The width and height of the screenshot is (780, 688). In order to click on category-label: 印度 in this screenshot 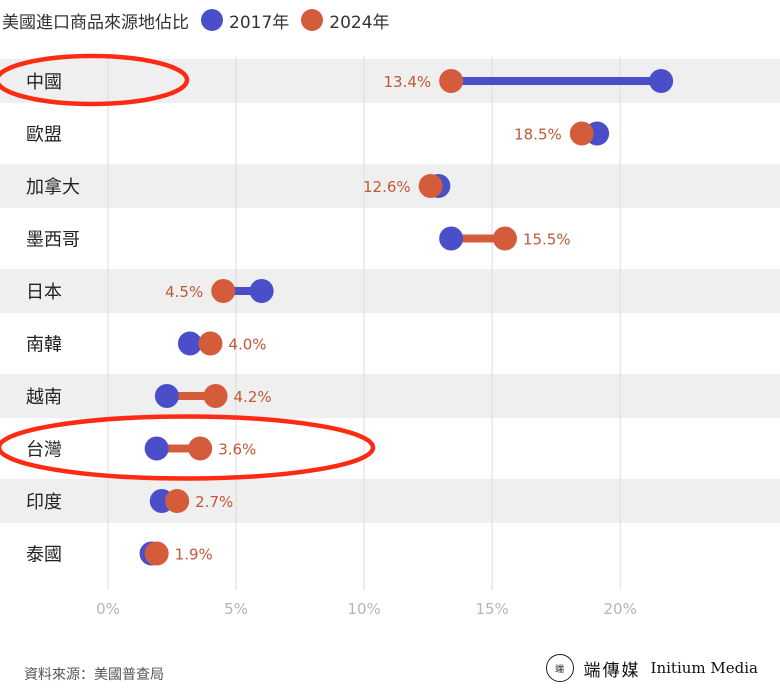, I will do `click(44, 502)`.